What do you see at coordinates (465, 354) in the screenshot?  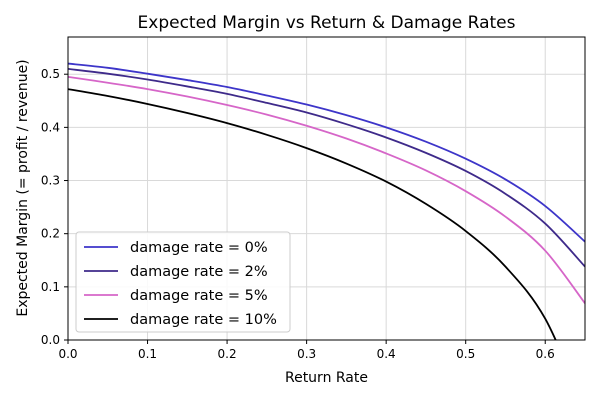 I see `x-tick-label: 0.5` at bounding box center [465, 354].